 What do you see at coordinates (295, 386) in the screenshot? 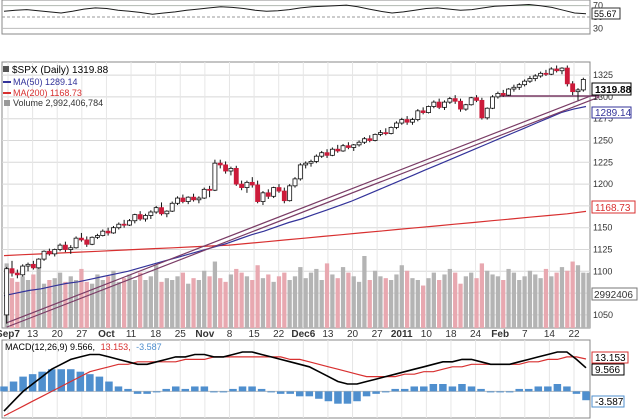
I see `macd-histogram` at bounding box center [295, 386].